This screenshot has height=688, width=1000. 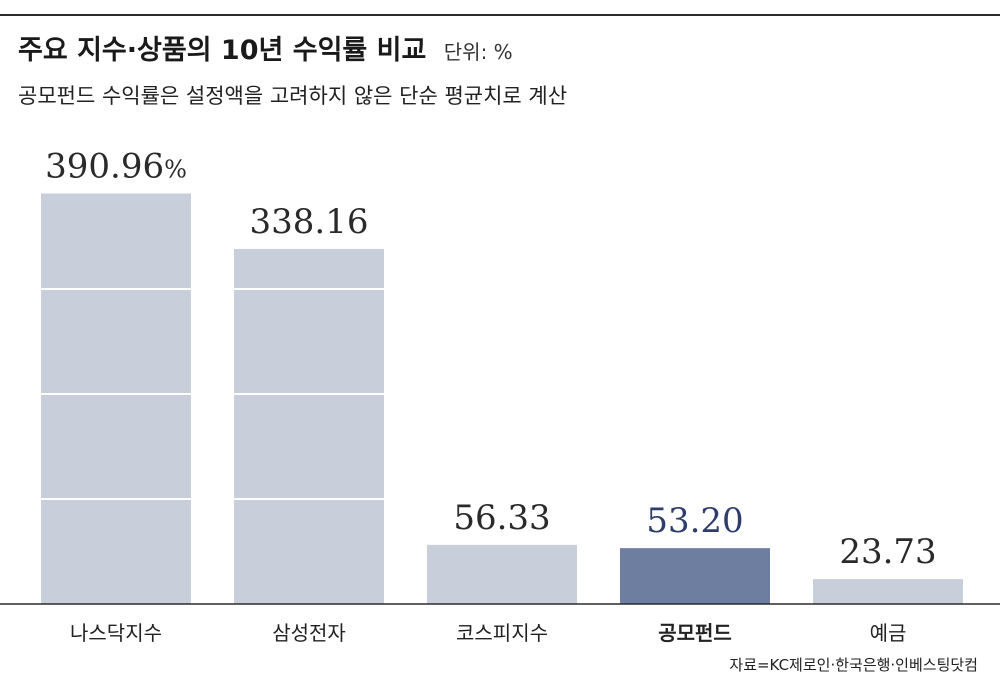 What do you see at coordinates (887, 552) in the screenshot?
I see `value-label-5: 23.73` at bounding box center [887, 552].